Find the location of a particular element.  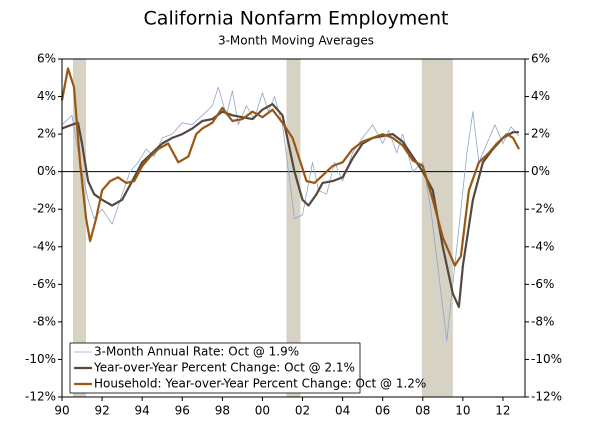

y-tick-label: -6% is located at coordinates (44, 284).